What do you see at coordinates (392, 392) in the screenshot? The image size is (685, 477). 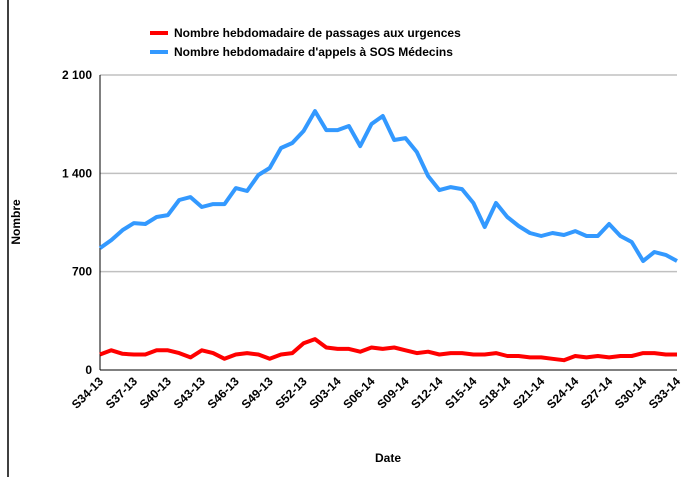 I see `x-tick-label: S09-14` at bounding box center [392, 392].